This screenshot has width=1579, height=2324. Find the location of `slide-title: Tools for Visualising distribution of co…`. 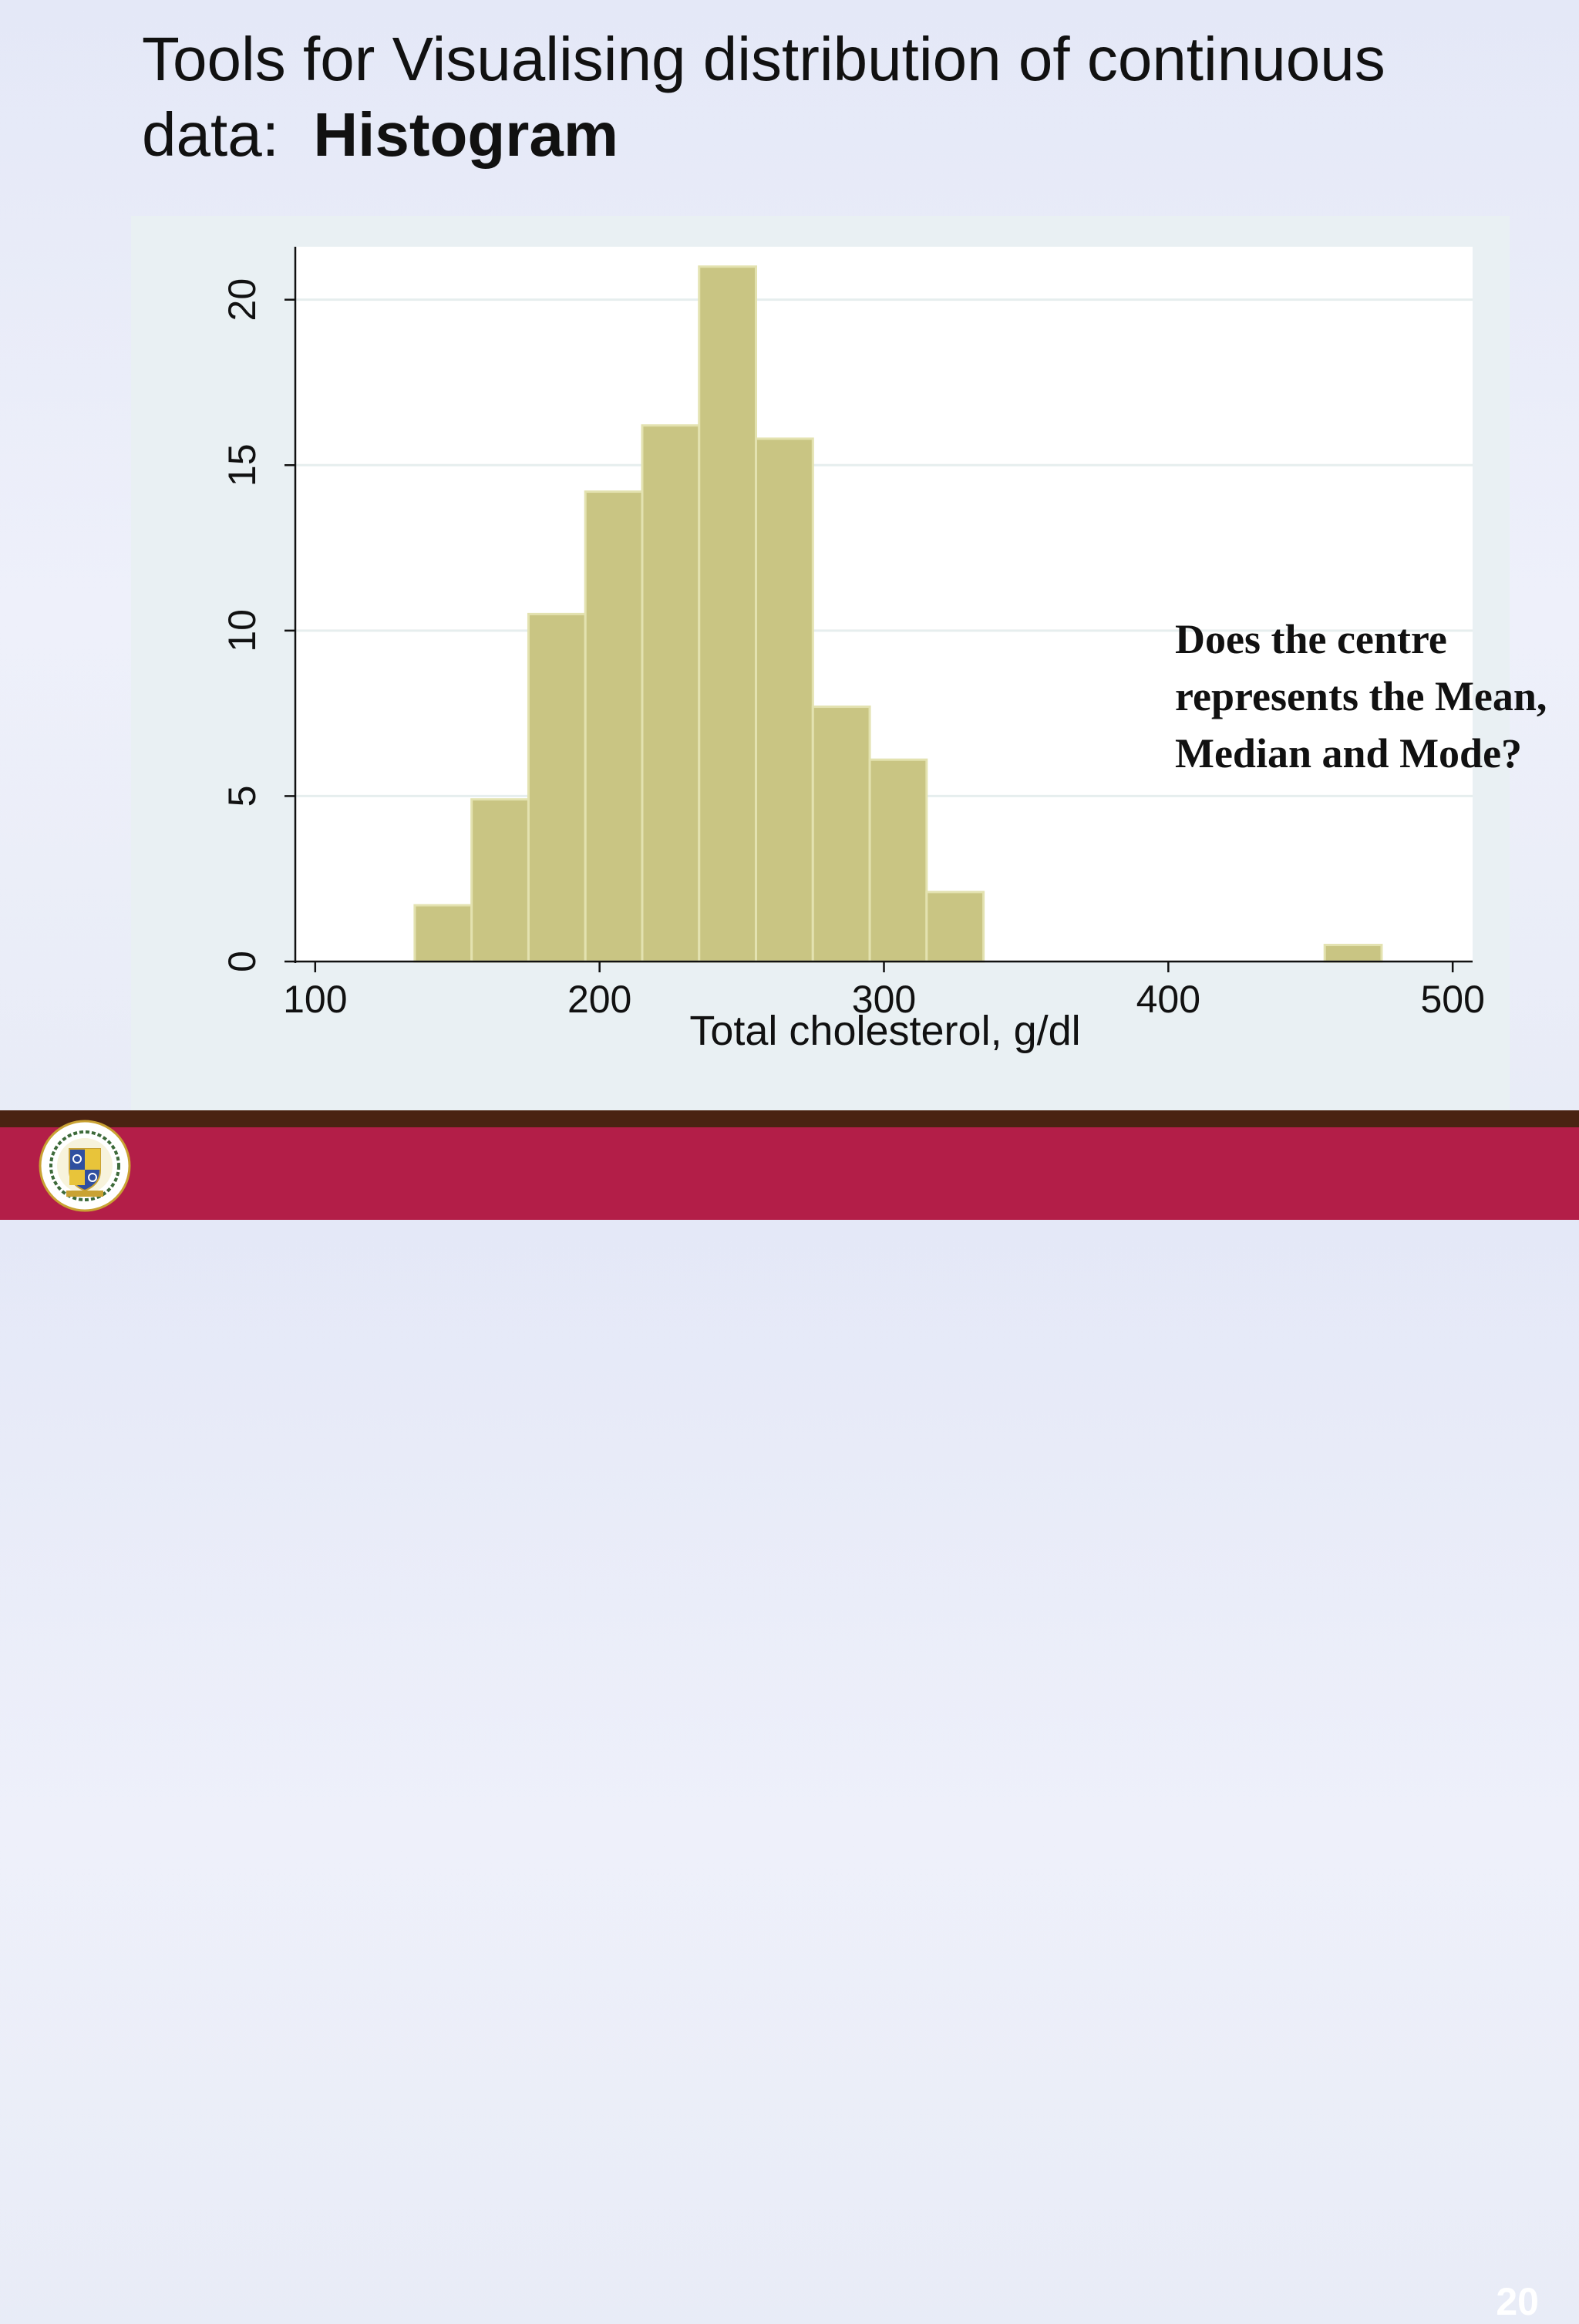

slide-title: Tools for Visualising distribution of co… is located at coordinates (828, 97).